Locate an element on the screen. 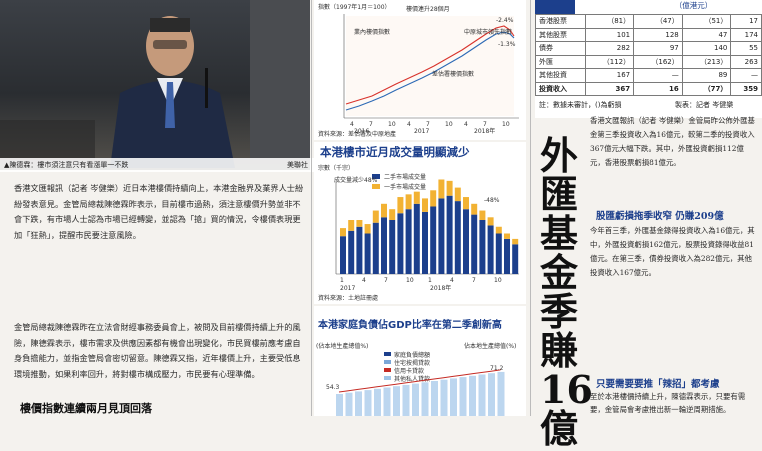  table-cell: 89 is located at coordinates (706, 75).